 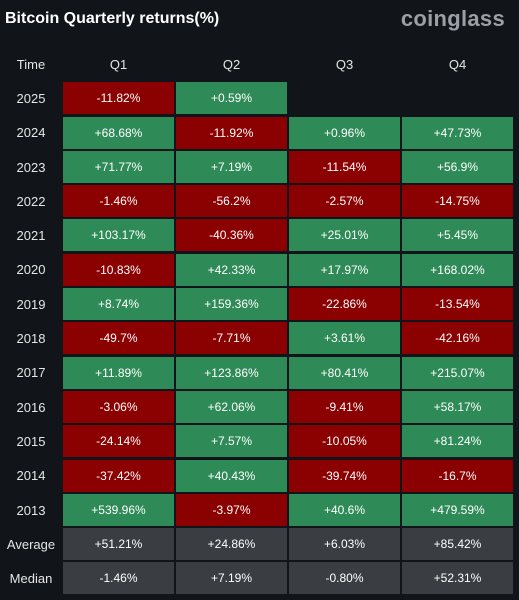 I want to click on return-cell: +11.89%, so click(x=118, y=372).